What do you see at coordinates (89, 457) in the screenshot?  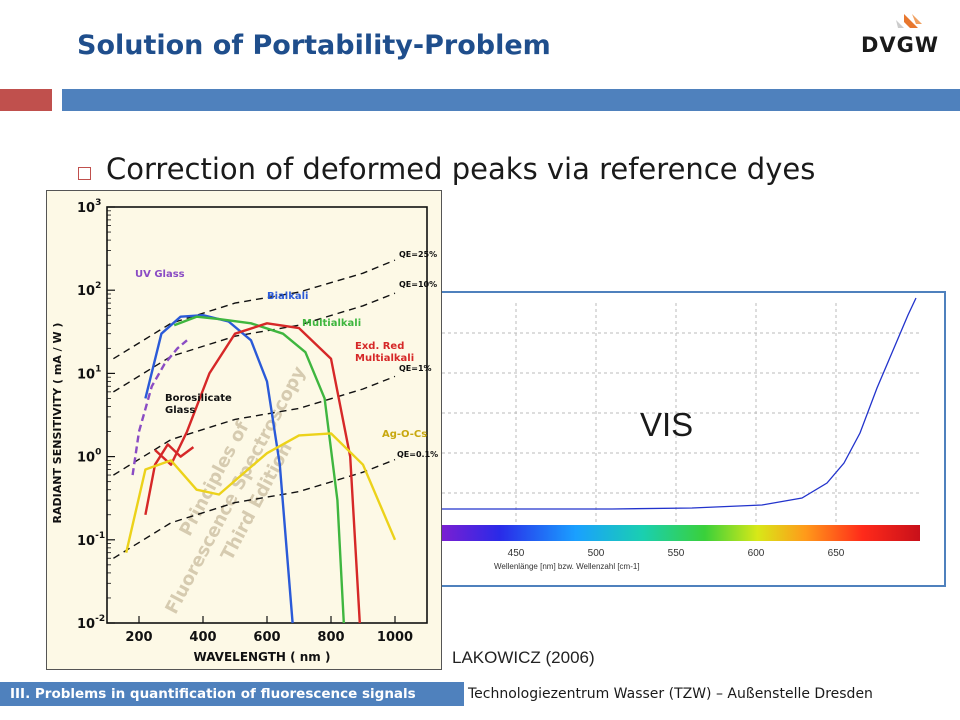 I see `y-tick-label: 10⁰` at bounding box center [89, 457].